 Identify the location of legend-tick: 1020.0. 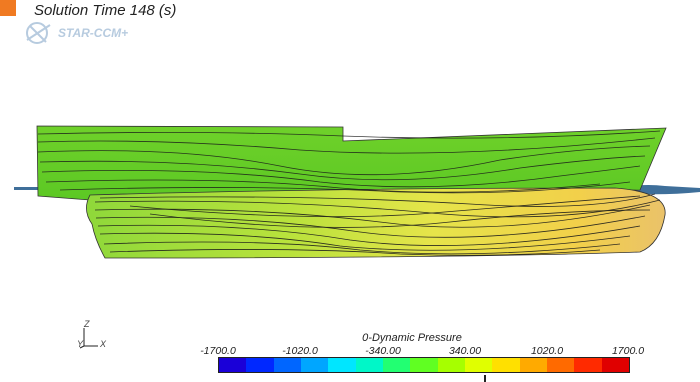
(547, 351).